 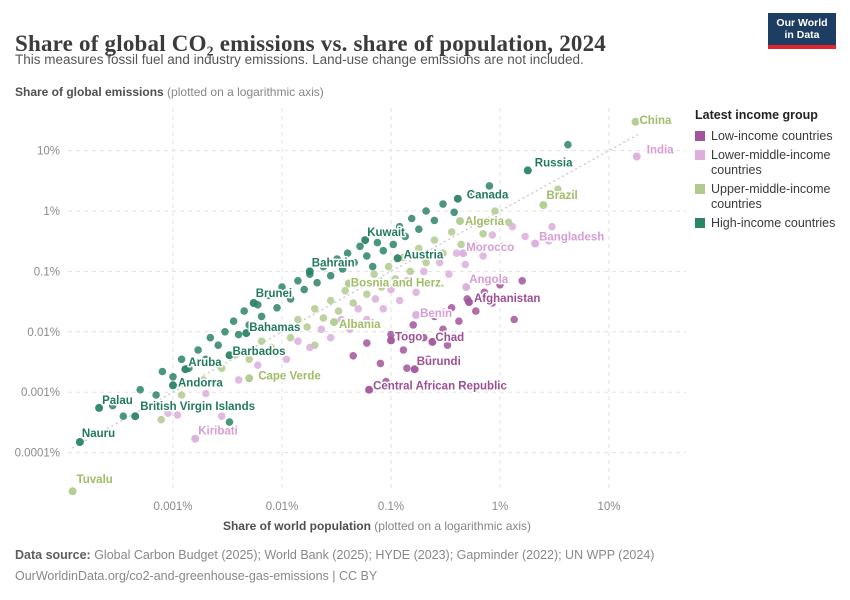 What do you see at coordinates (397, 258) in the screenshot?
I see `data-point-austria` at bounding box center [397, 258].